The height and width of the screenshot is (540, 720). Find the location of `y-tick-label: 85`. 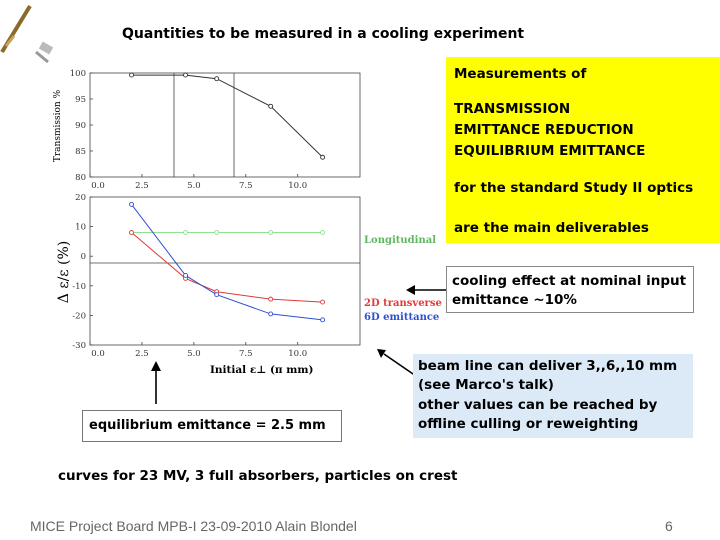

y-tick-label: 85 is located at coordinates (80, 152).